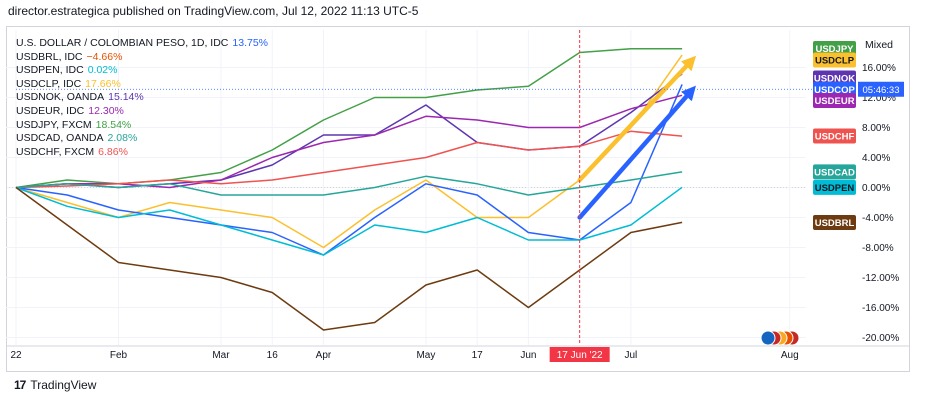 Image resolution: width=927 pixels, height=406 pixels. What do you see at coordinates (126, 97) in the screenshot?
I see `legend-value: 15.14%` at bounding box center [126, 97].